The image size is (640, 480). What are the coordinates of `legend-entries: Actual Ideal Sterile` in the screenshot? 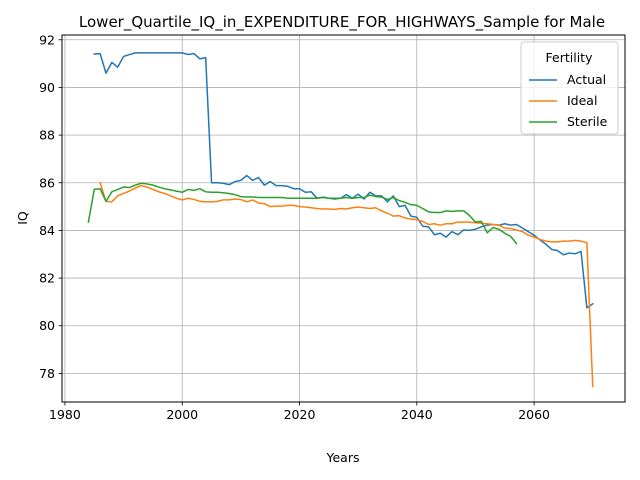 It's located at (568, 100).